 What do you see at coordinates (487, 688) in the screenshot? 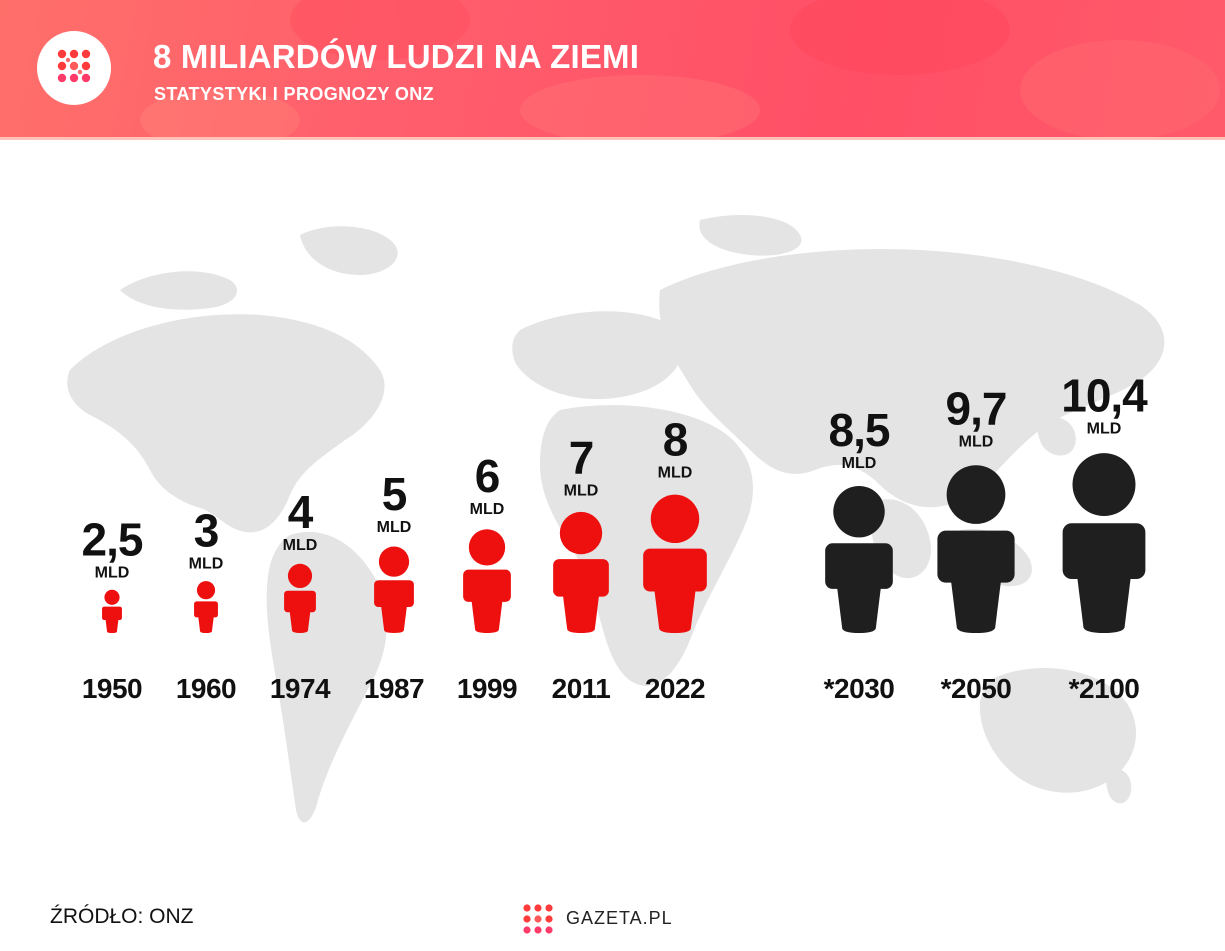
I see `year-label: 1999` at bounding box center [487, 688].